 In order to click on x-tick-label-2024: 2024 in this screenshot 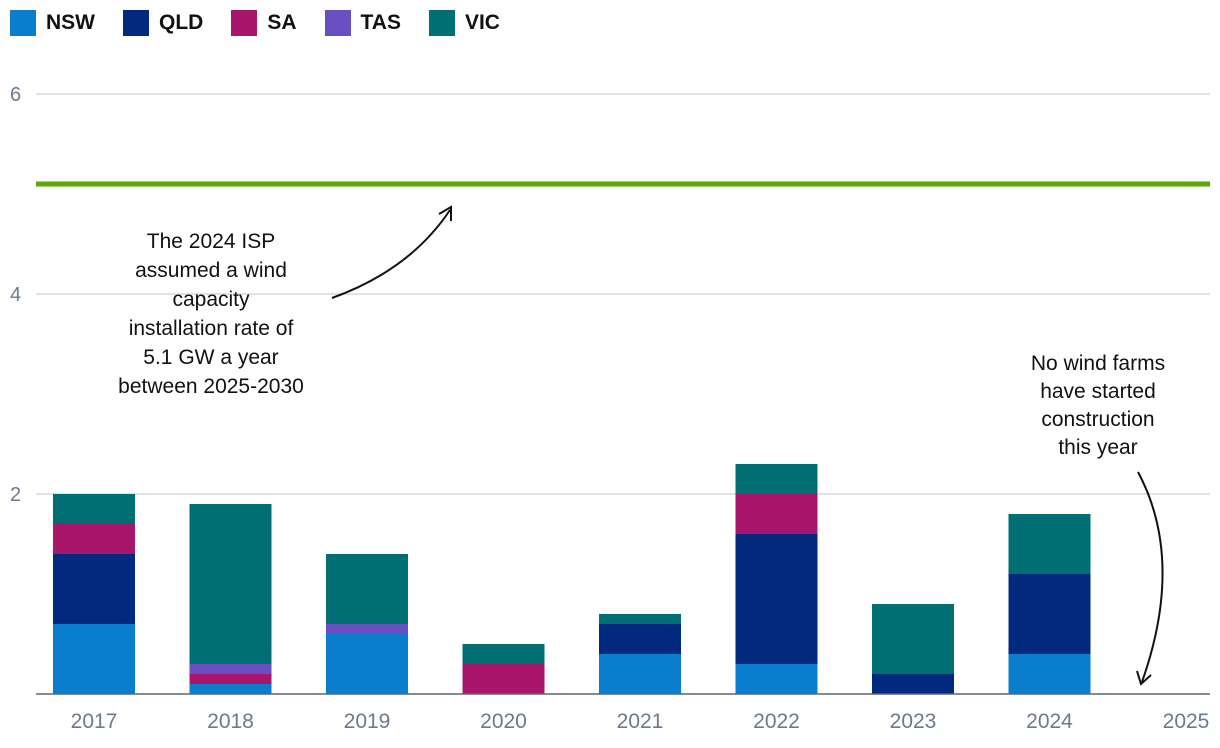, I will do `click(1049, 721)`.